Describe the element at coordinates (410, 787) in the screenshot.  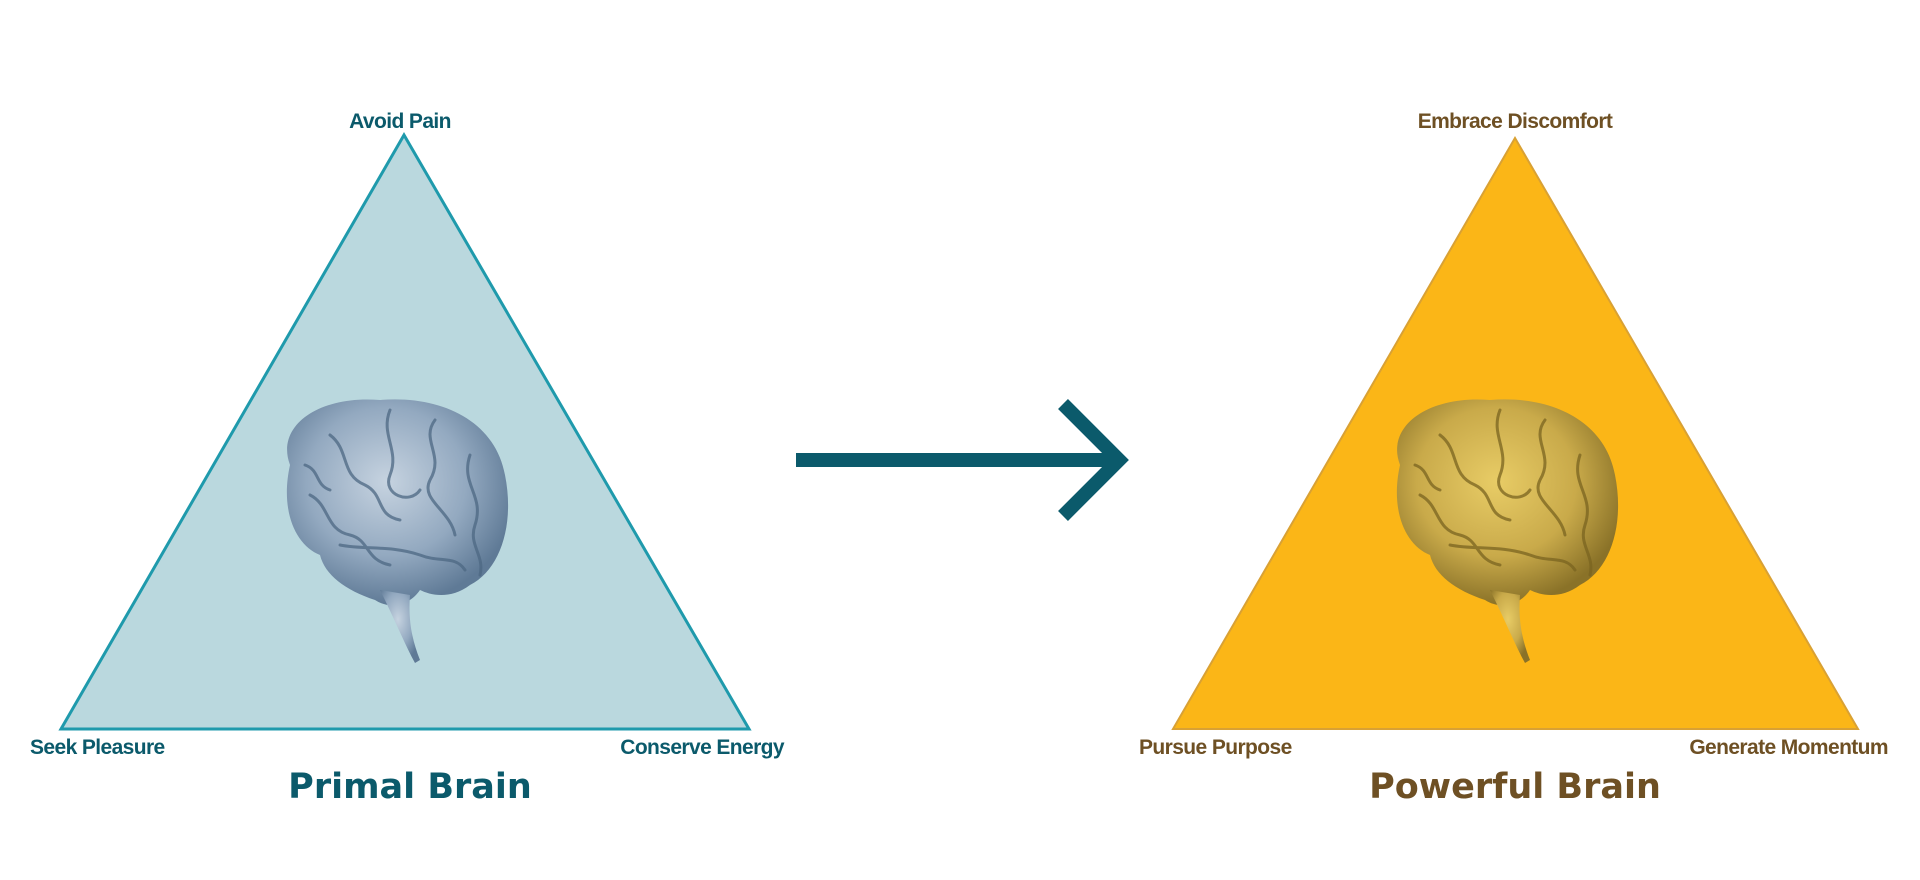
I see `primal-title: Primal Brain` at that location.